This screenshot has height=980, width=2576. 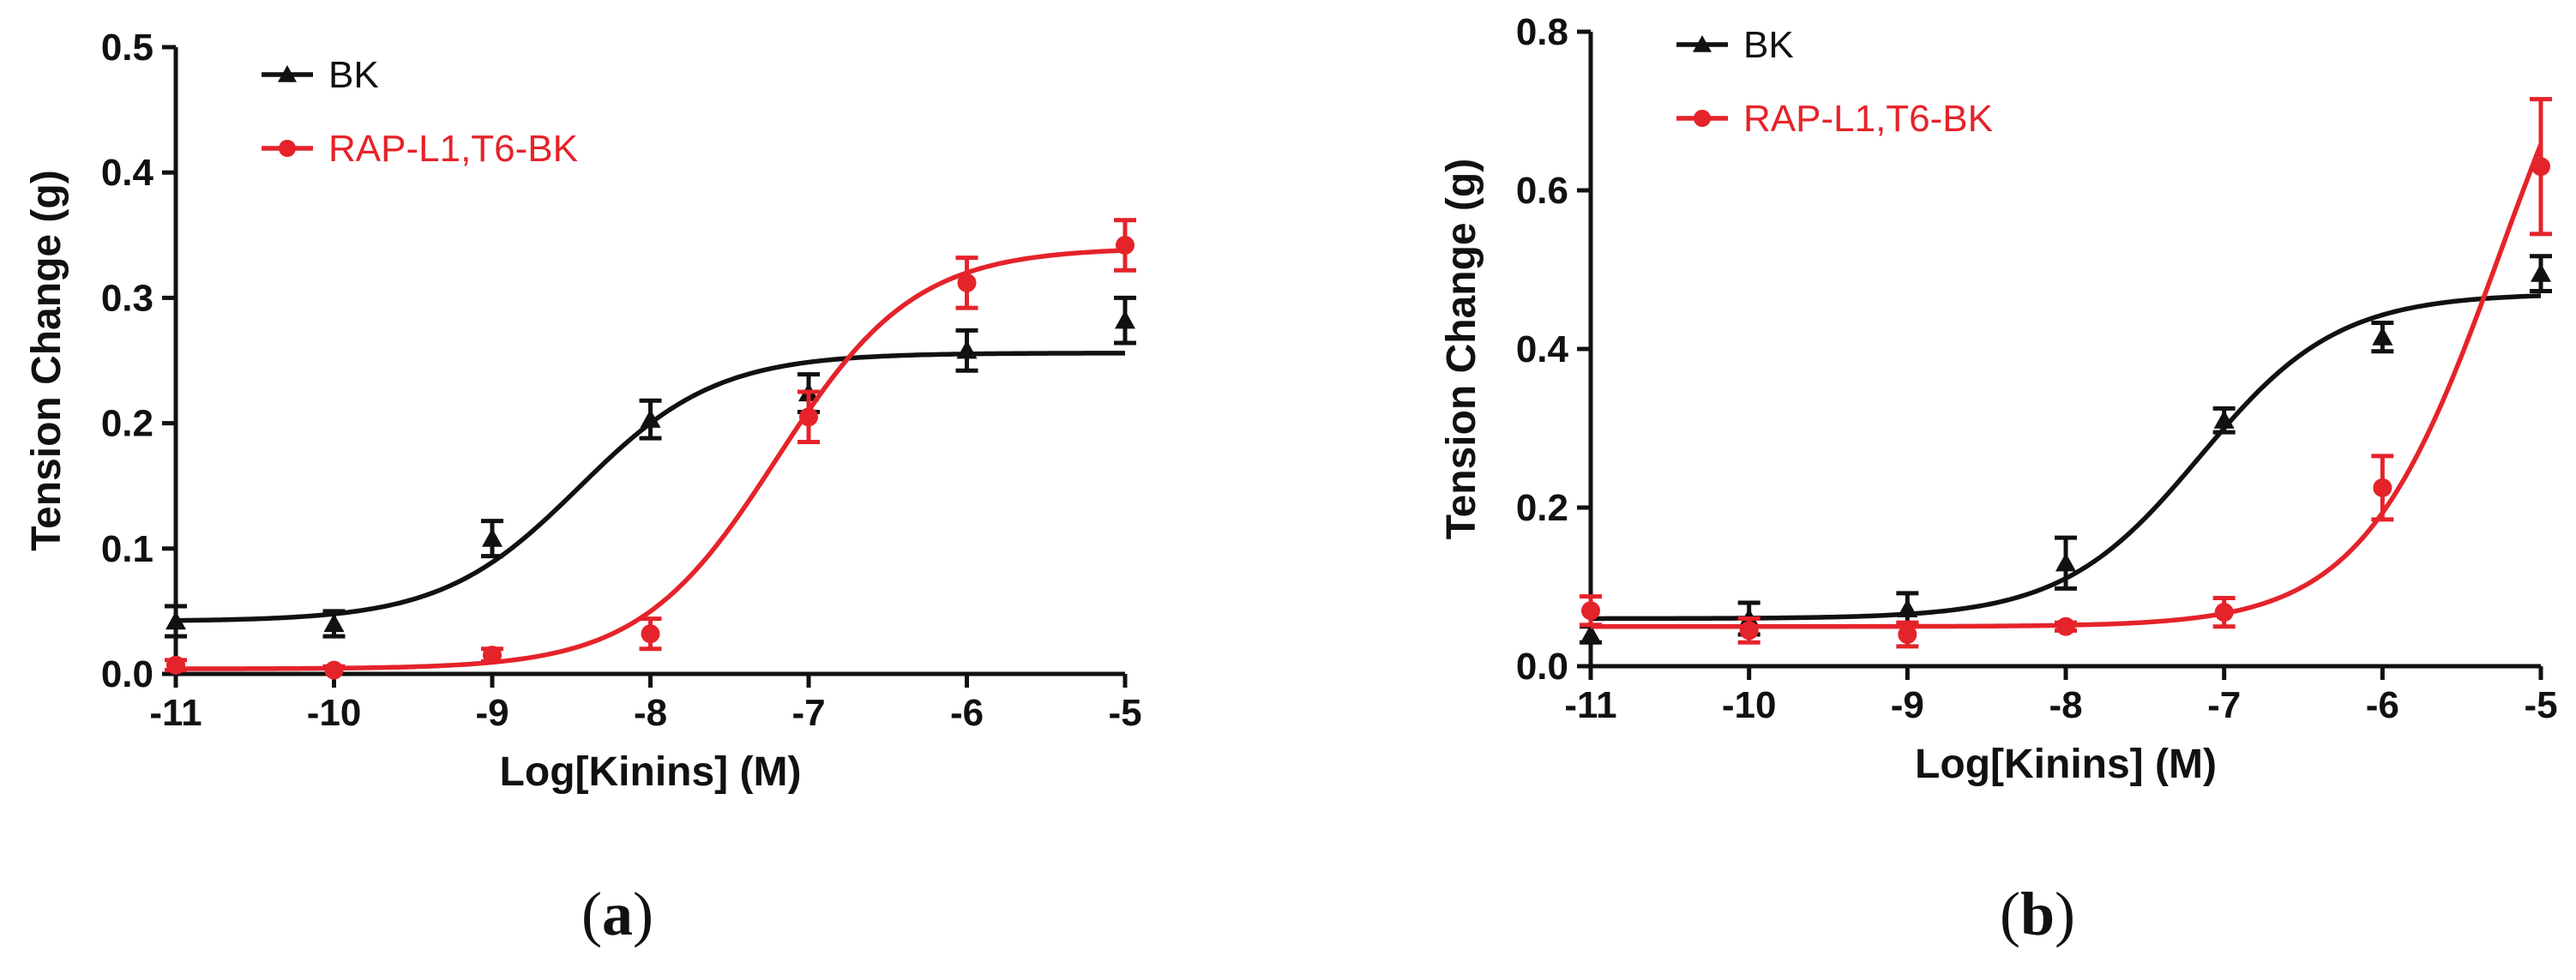 I want to click on chart-b-x-tick-label: -6, so click(x=2382, y=705).